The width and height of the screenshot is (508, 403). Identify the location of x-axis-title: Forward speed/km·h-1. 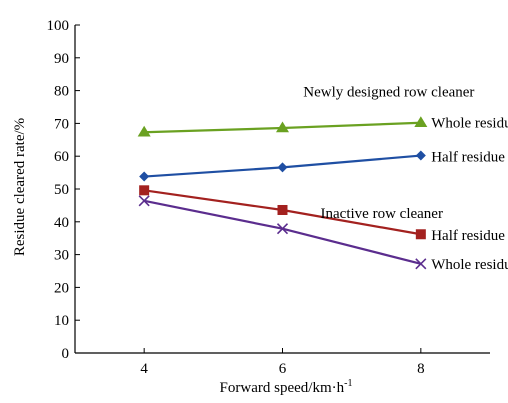
(286, 387).